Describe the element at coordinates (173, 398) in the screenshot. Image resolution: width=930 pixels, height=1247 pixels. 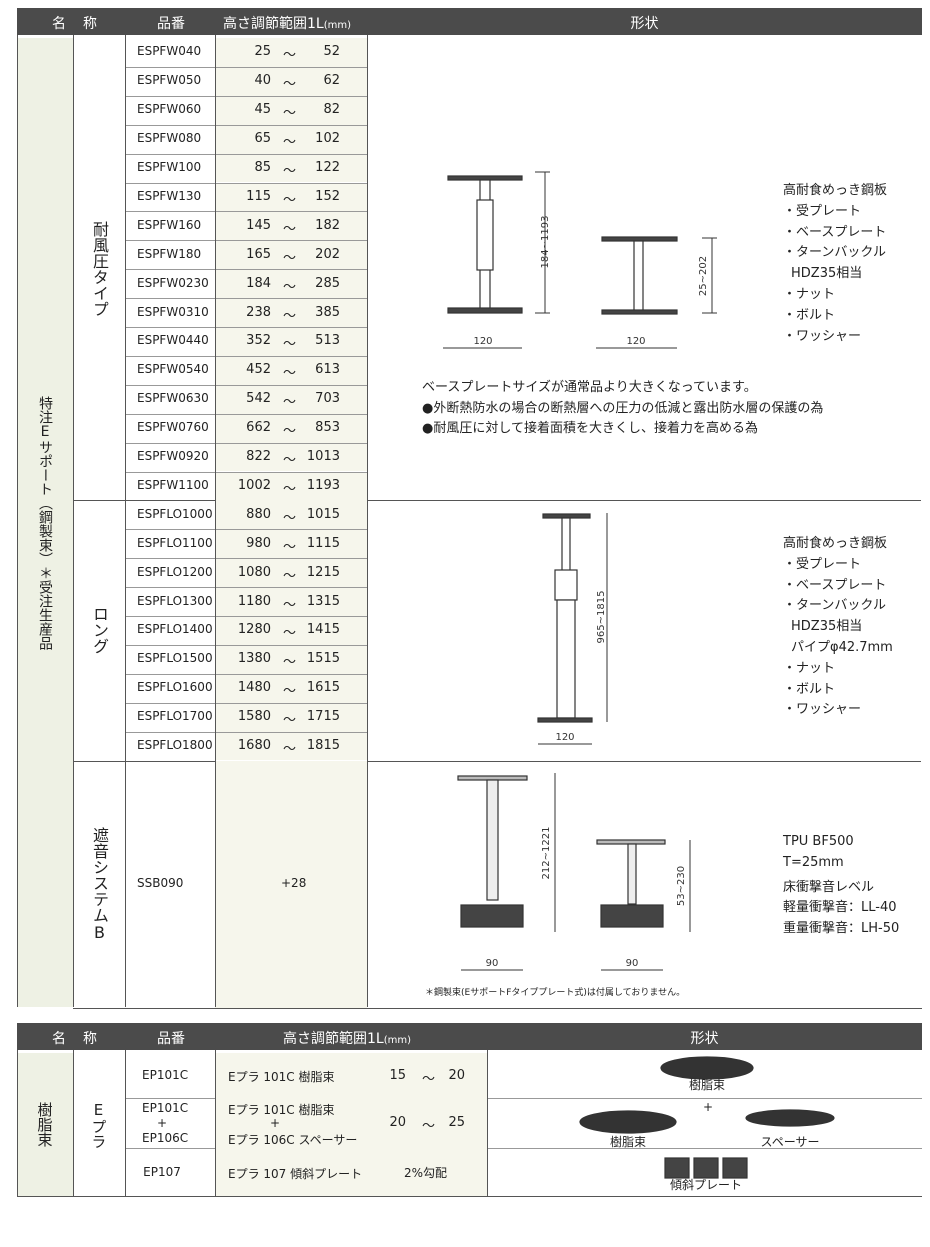
I see `code: ESPFW0630` at that location.